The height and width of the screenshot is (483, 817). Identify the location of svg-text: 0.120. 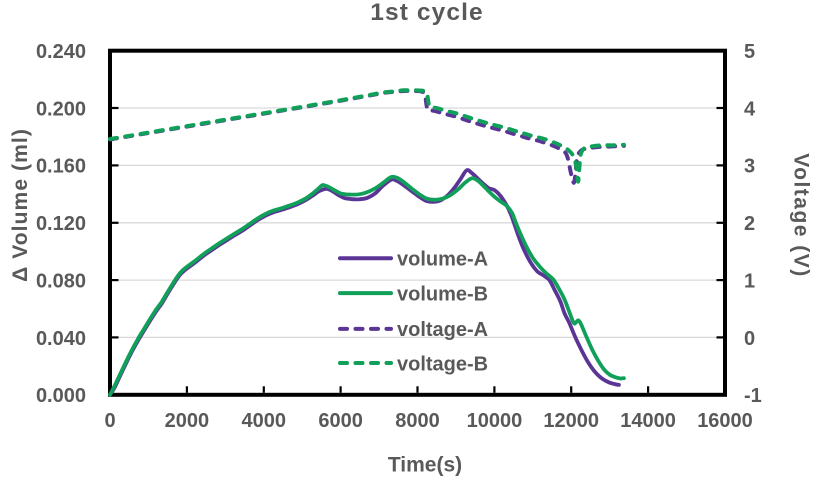
(61, 224).